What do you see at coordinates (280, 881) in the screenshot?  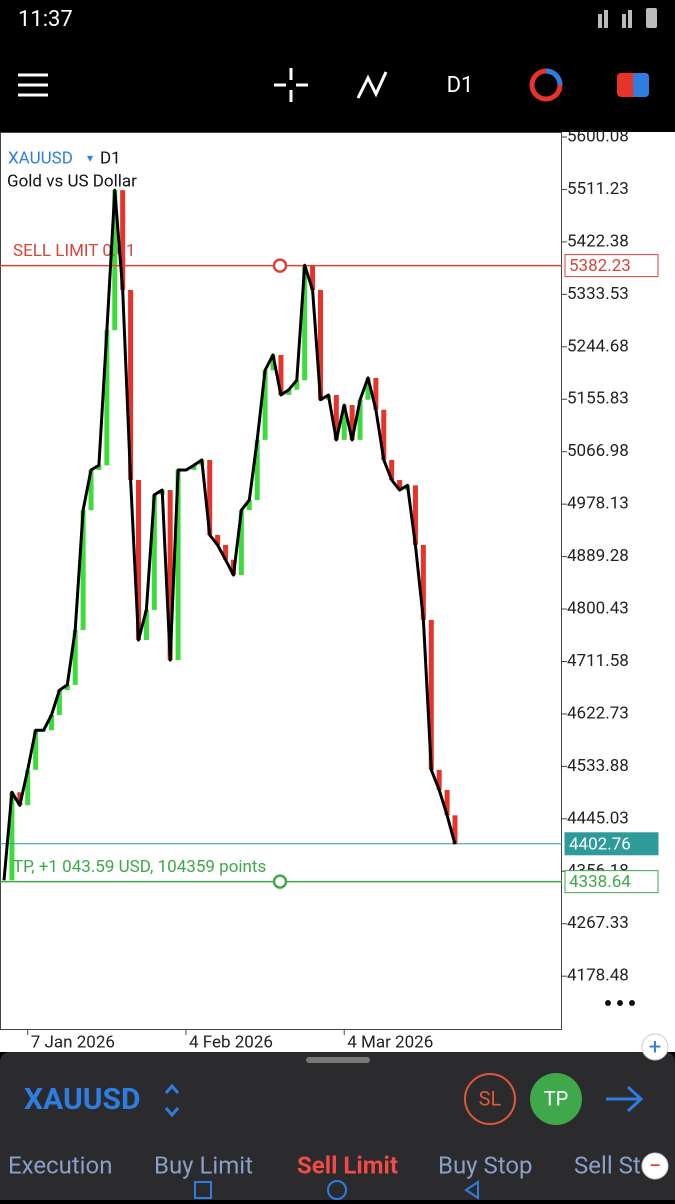 I see `take_profit-handle` at bounding box center [280, 881].